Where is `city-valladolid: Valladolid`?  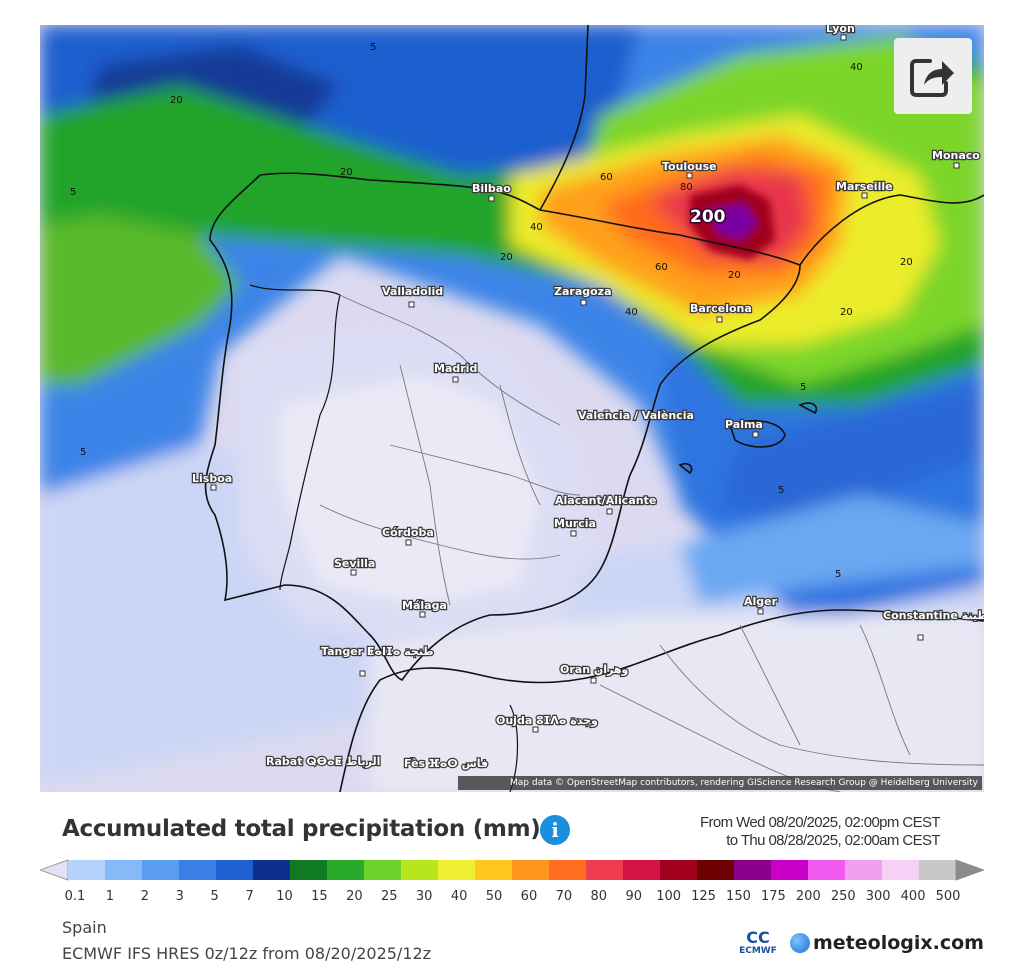
city-valladolid: Valladolid is located at coordinates (412, 291).